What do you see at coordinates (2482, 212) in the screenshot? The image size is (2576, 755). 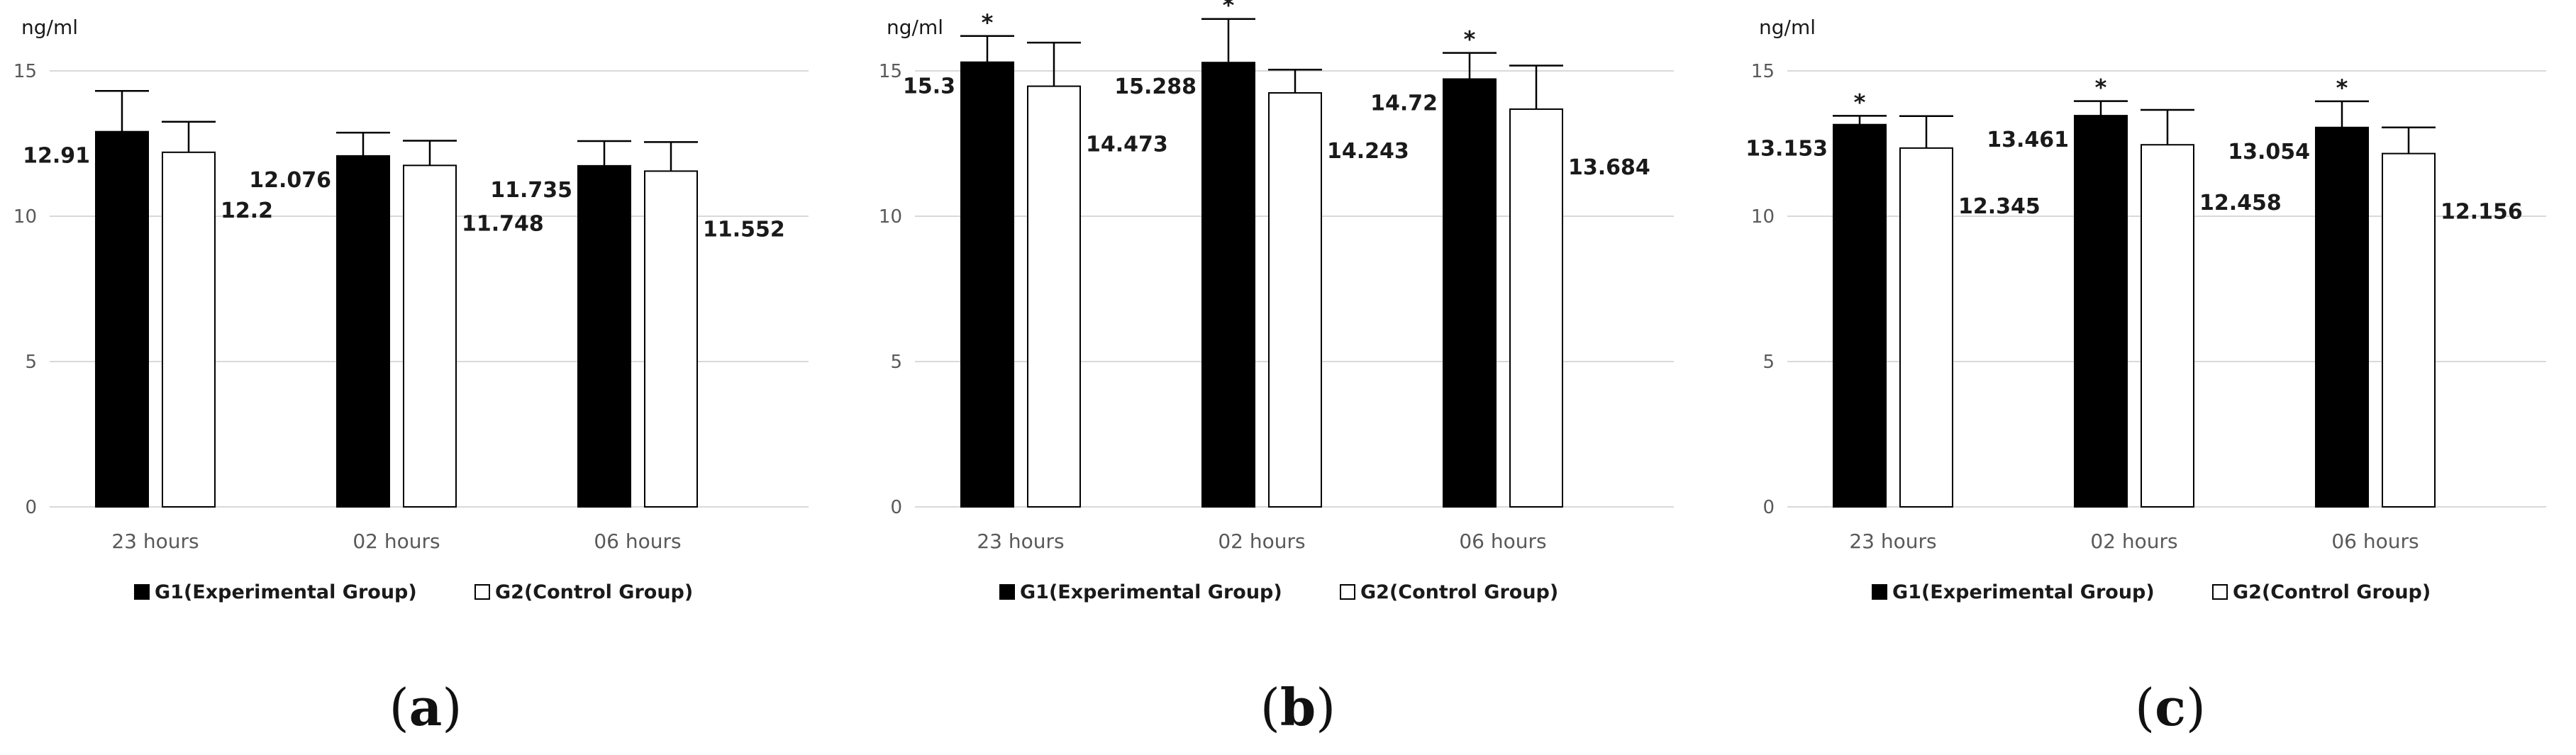 I see `data-label-g2: 12.156` at bounding box center [2482, 212].